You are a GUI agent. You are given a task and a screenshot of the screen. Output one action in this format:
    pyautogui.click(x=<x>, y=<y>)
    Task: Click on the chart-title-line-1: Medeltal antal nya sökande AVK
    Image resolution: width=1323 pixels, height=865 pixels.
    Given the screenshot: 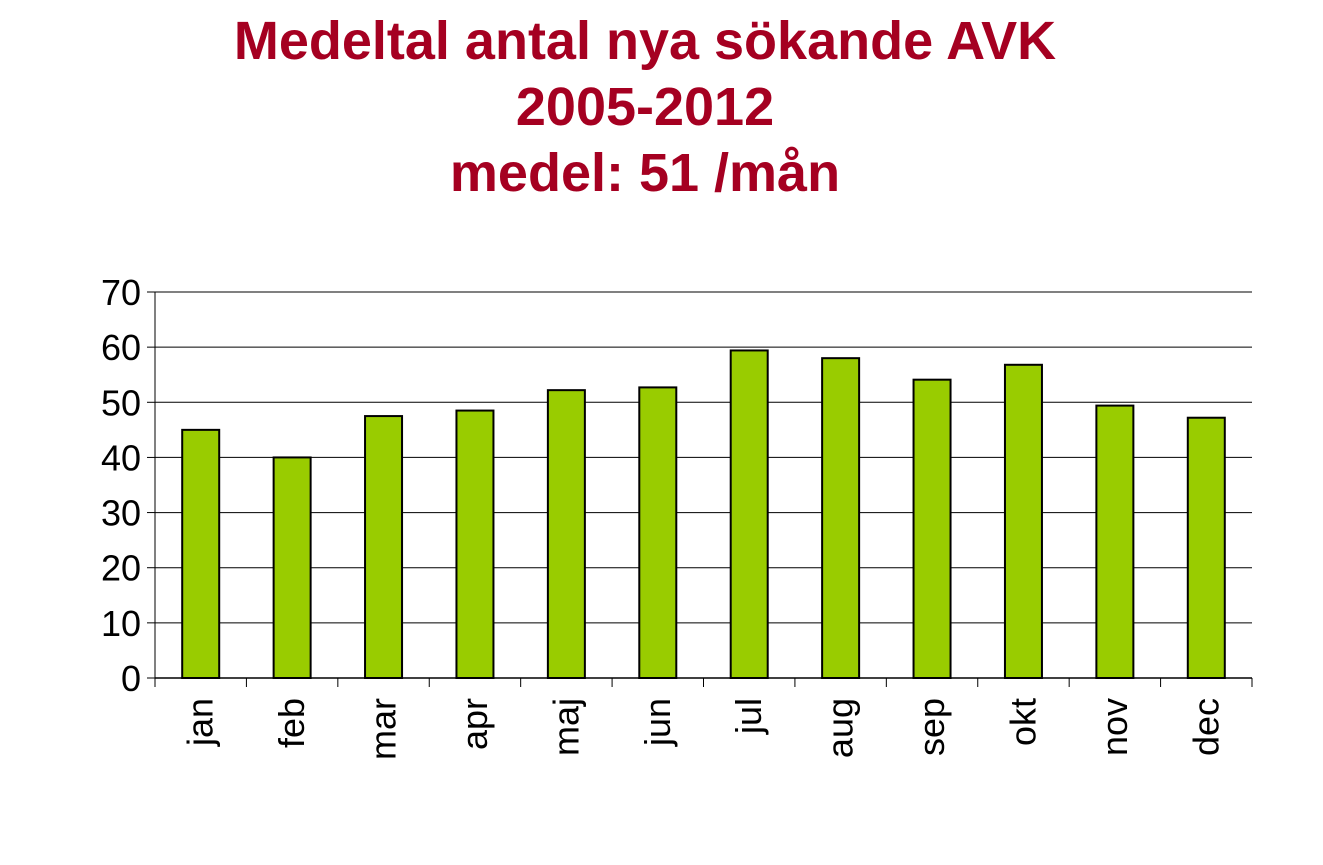 What is the action you would take?
    pyautogui.click(x=645, y=41)
    